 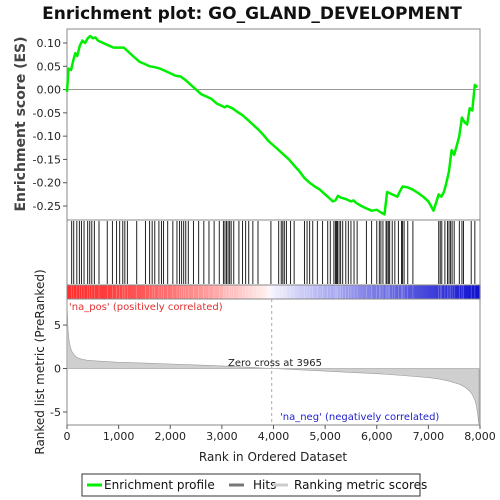 I want to click on es-y-tick-label: -0.15, so click(x=47, y=159).